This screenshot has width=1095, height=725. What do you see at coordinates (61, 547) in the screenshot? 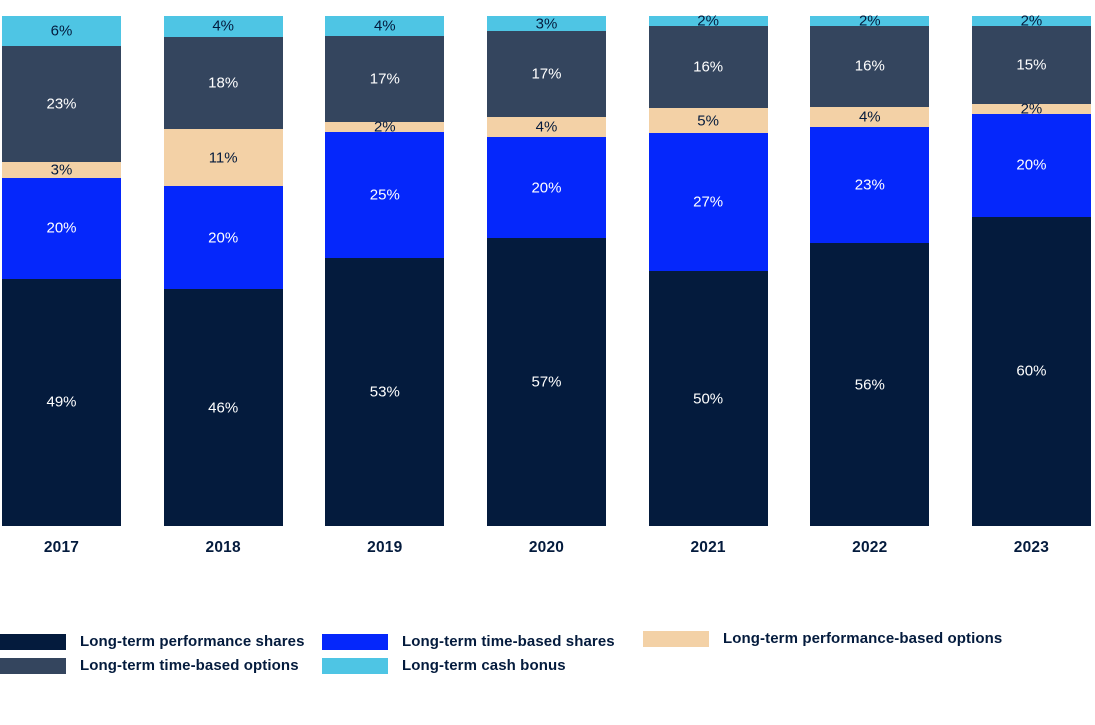
I see `x-axis-label: 2017` at bounding box center [61, 547].